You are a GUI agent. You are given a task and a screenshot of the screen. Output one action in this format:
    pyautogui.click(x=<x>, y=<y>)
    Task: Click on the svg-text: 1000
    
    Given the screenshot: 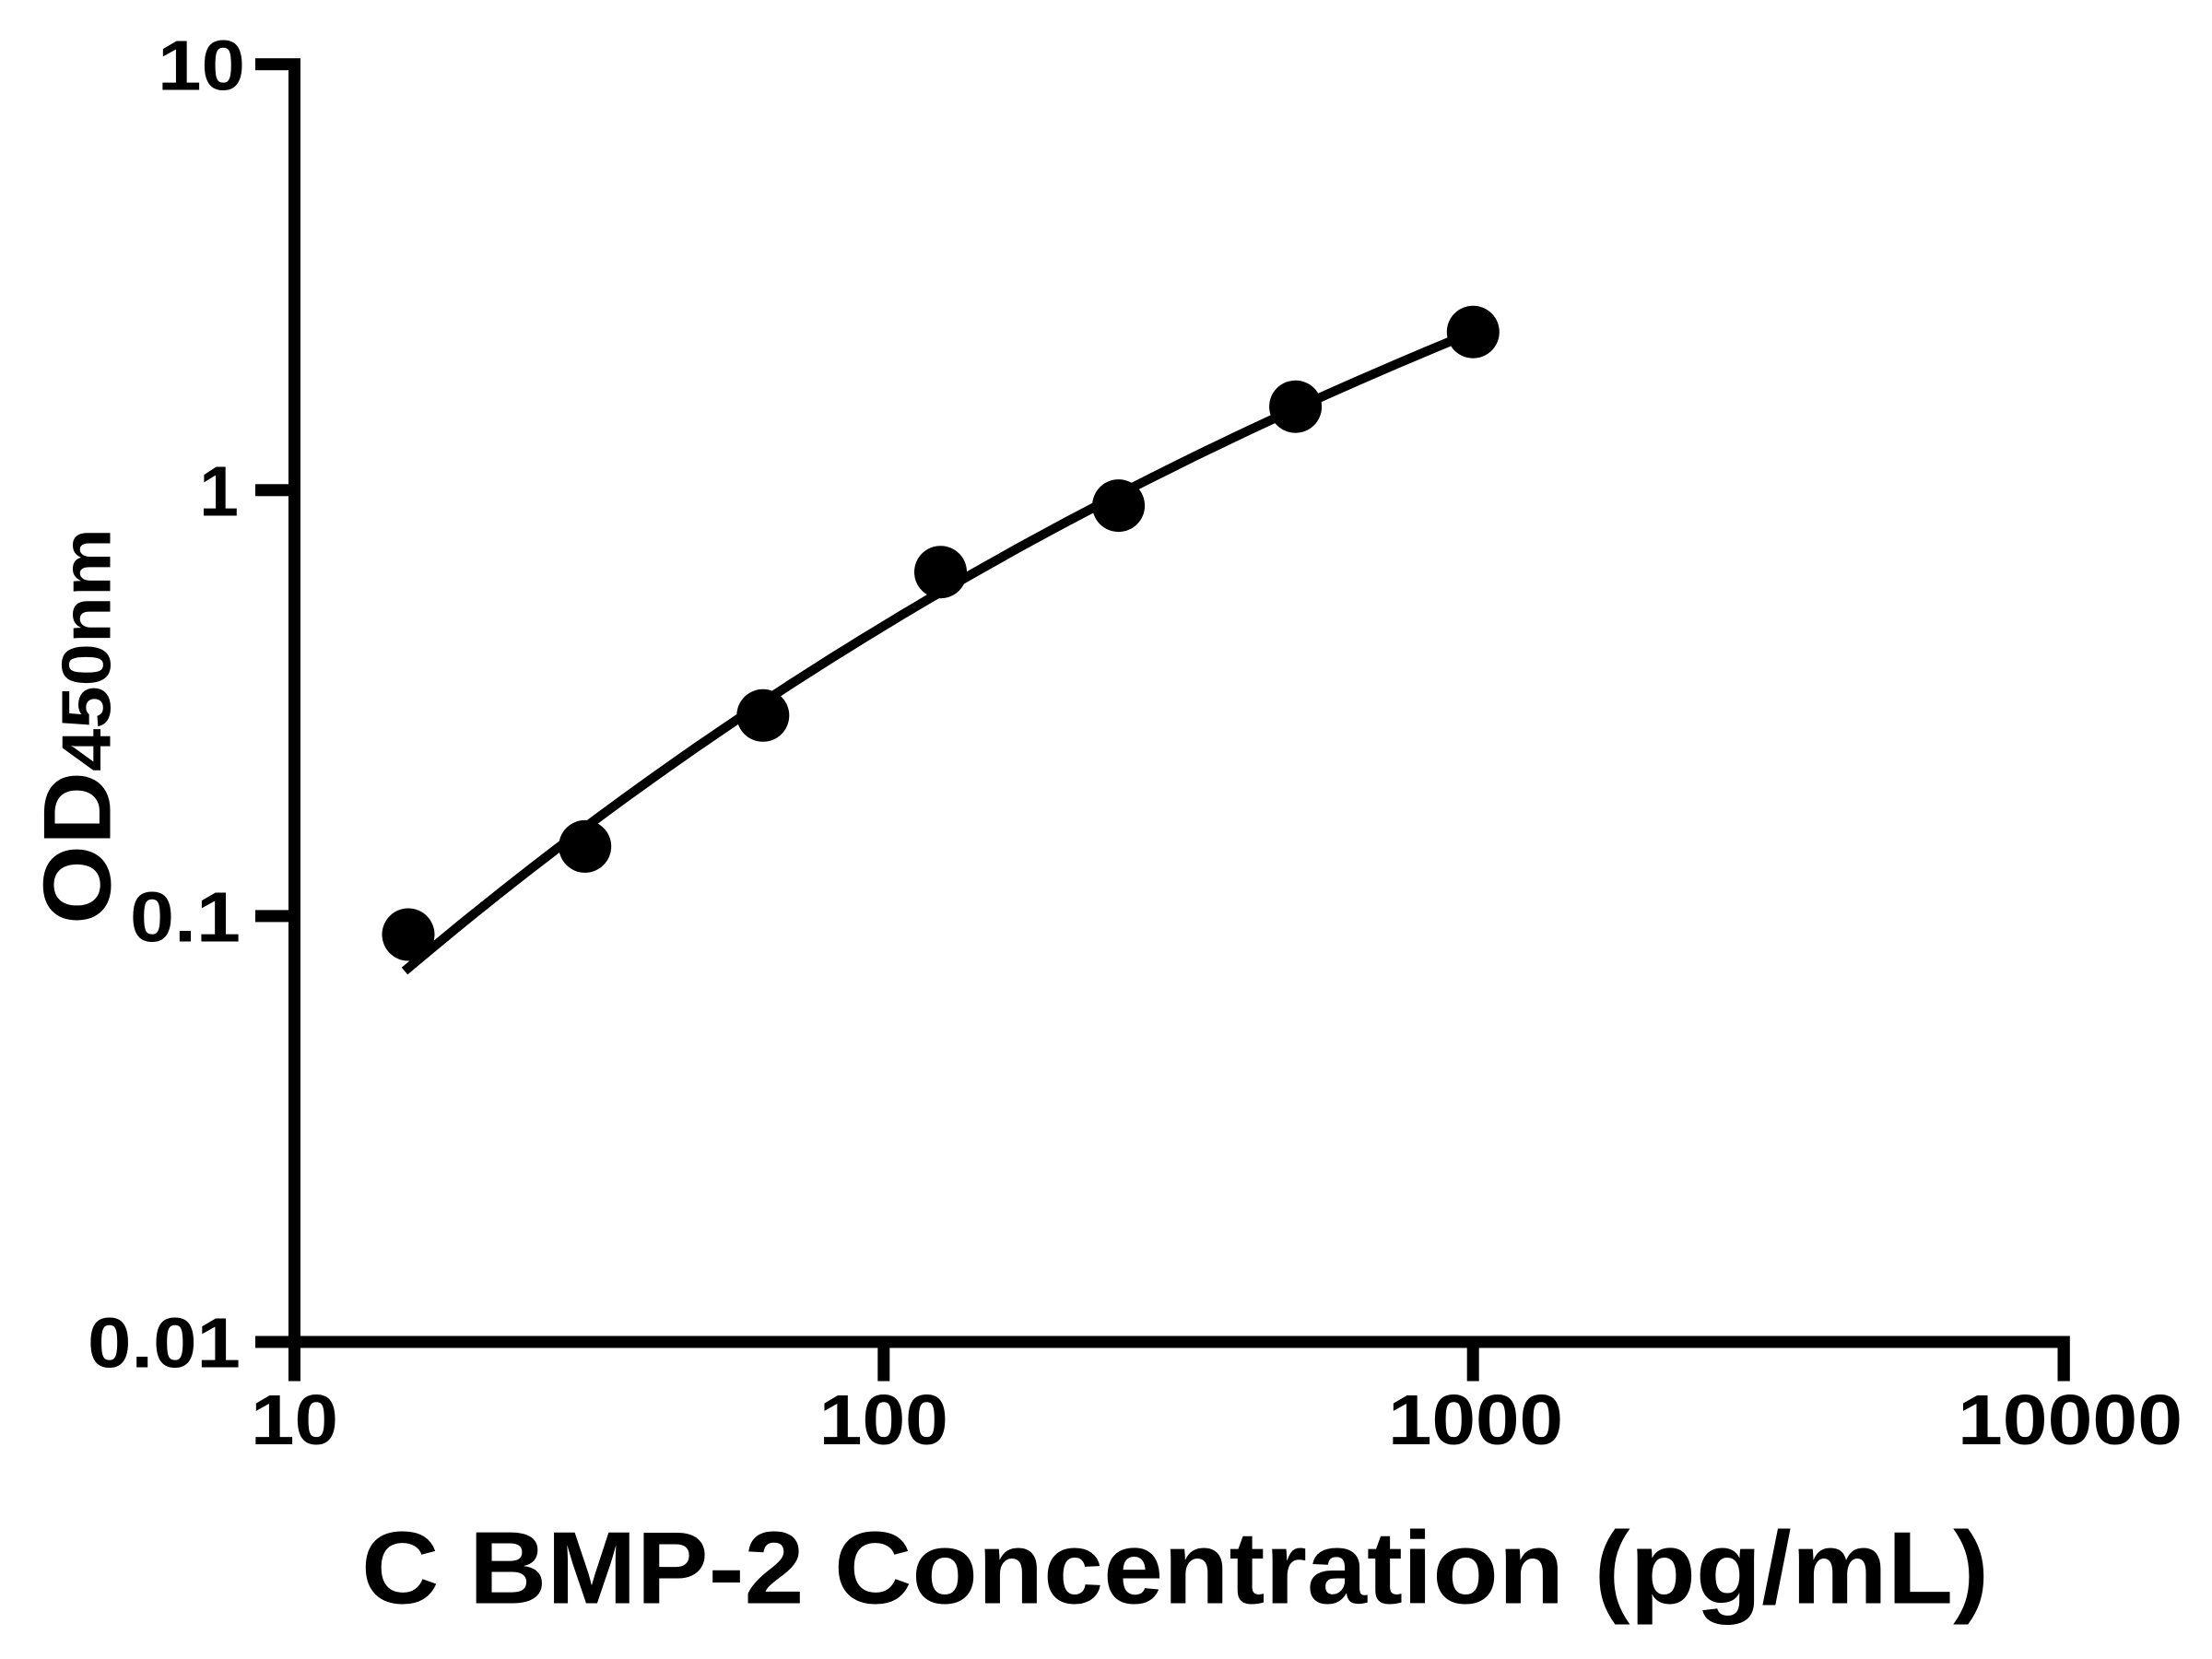 What is the action you would take?
    pyautogui.click(x=1475, y=1420)
    